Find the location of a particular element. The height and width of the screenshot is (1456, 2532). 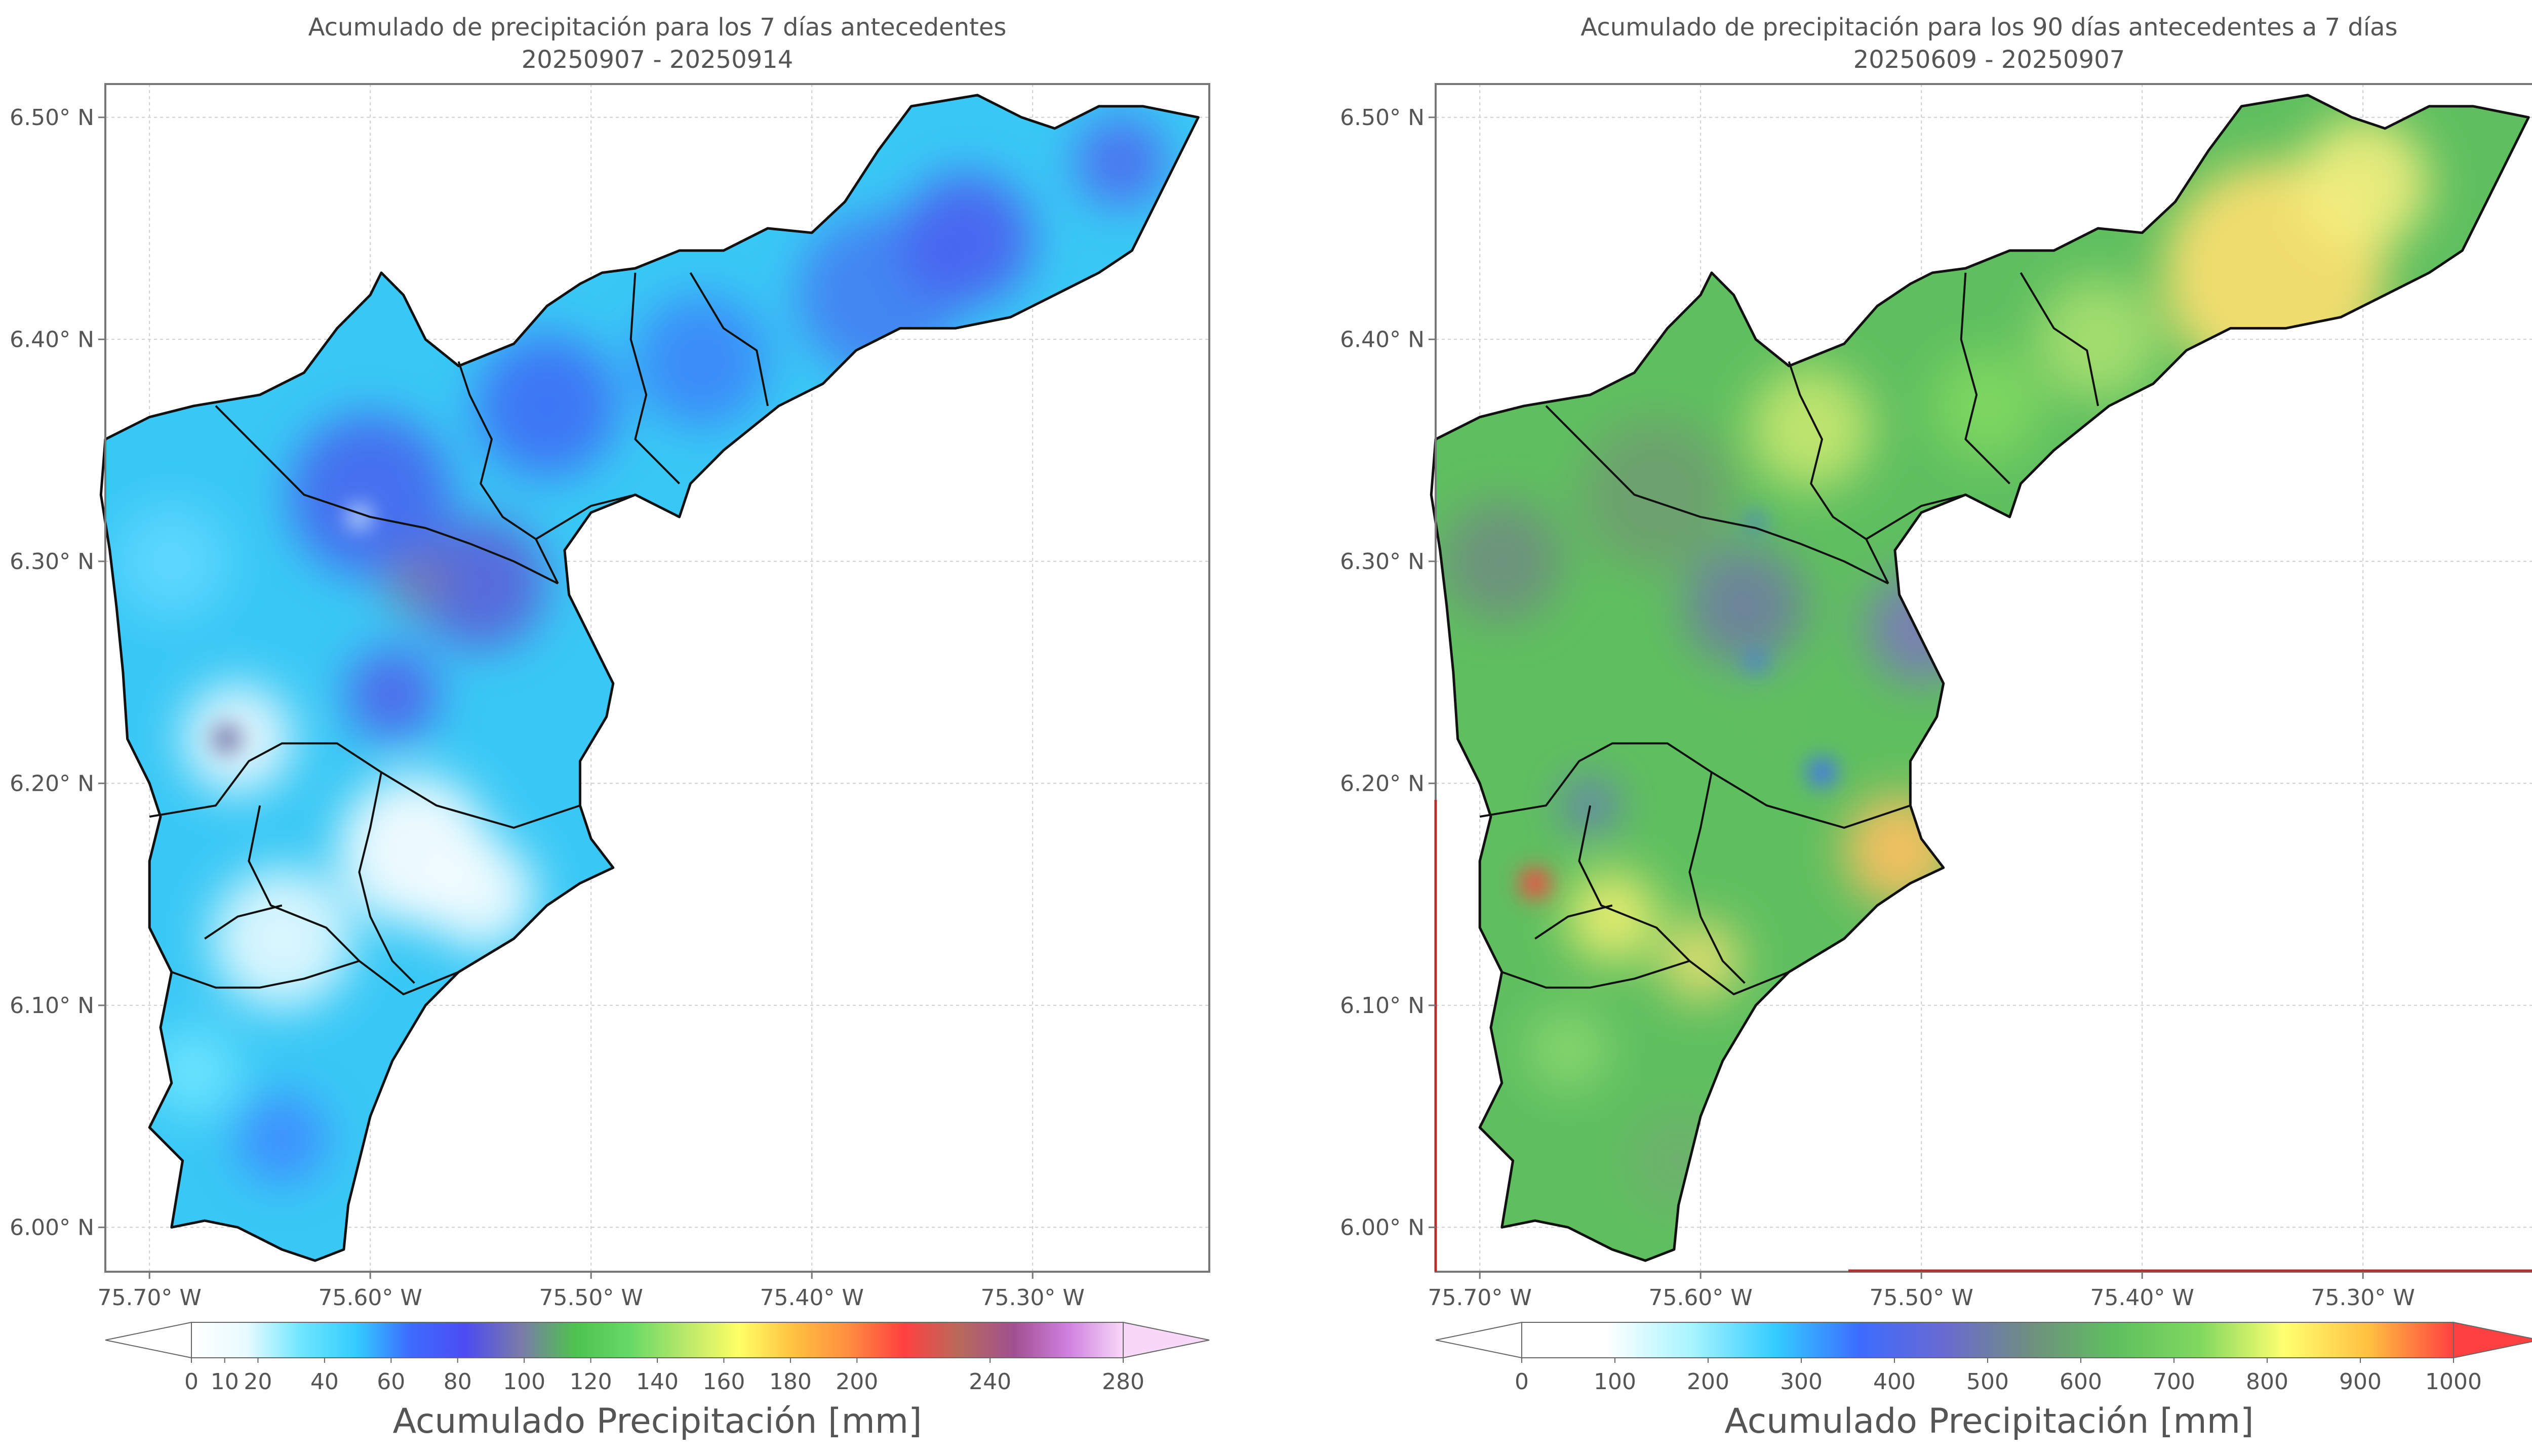

right-x-ticks: 75.70° W 75.60° W 75.50° W 75.40° W 75.30° W is located at coordinates (1921, 1291).